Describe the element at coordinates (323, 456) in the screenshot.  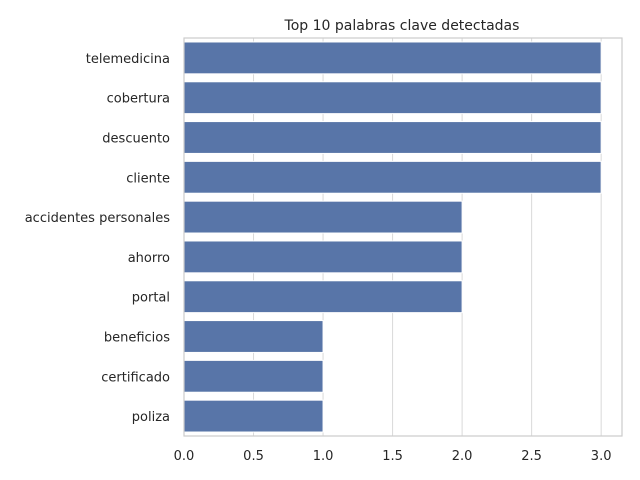
I see `x-tick-label: 1.0` at that location.